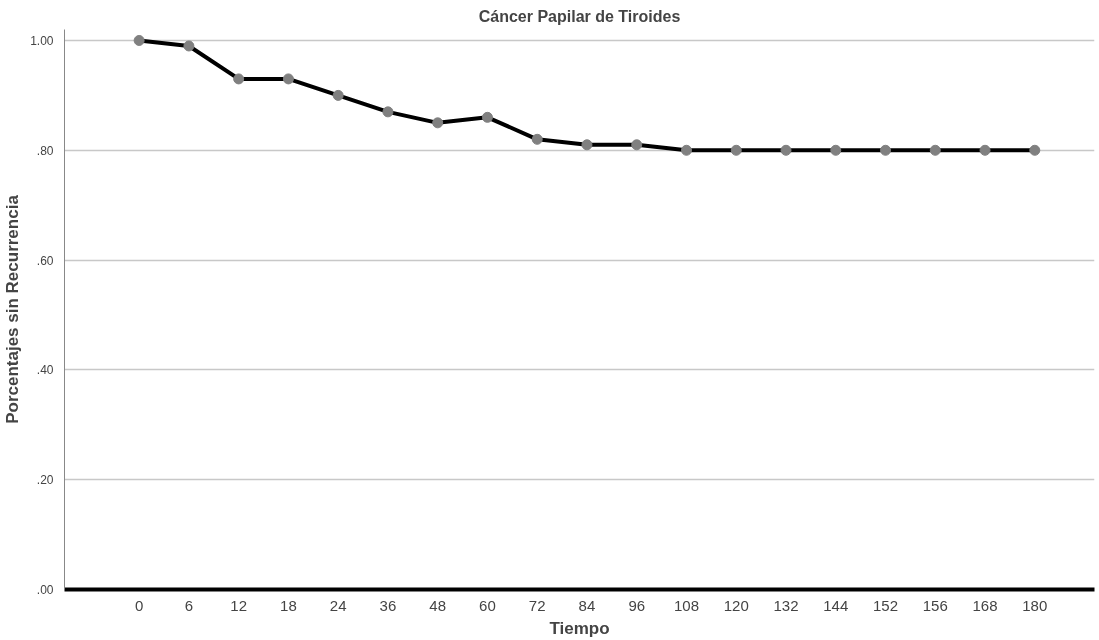  Describe the element at coordinates (288, 605) in the screenshot. I see `x-tick-label: 18` at that location.